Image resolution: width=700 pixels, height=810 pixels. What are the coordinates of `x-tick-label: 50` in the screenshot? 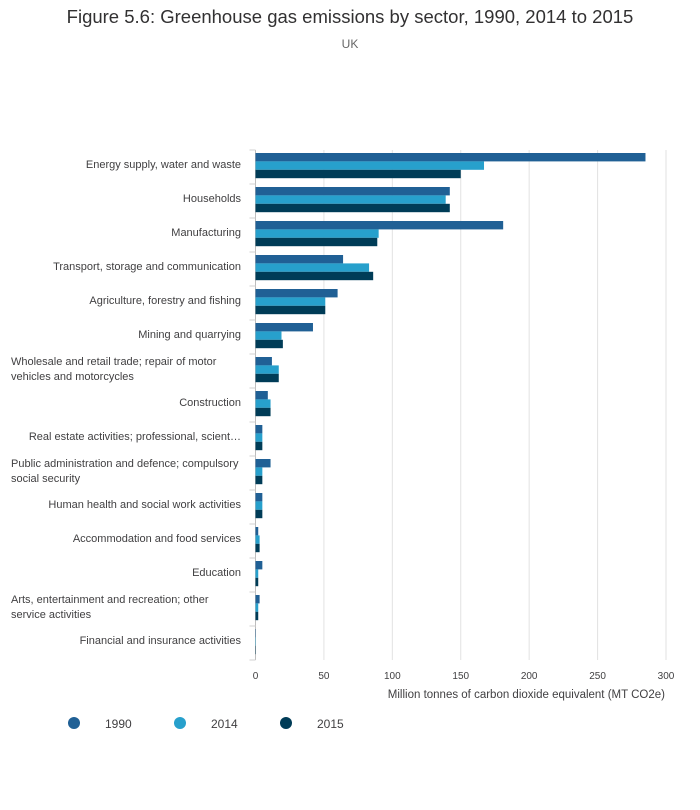 It's located at (324, 676).